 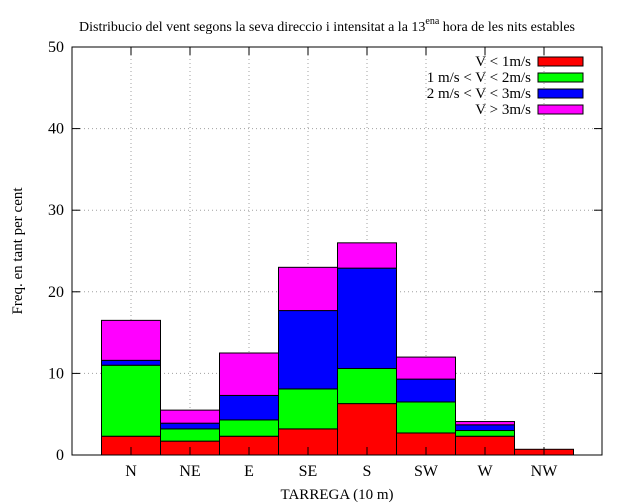 What do you see at coordinates (367, 471) in the screenshot?
I see `x-tick-label: S` at bounding box center [367, 471].